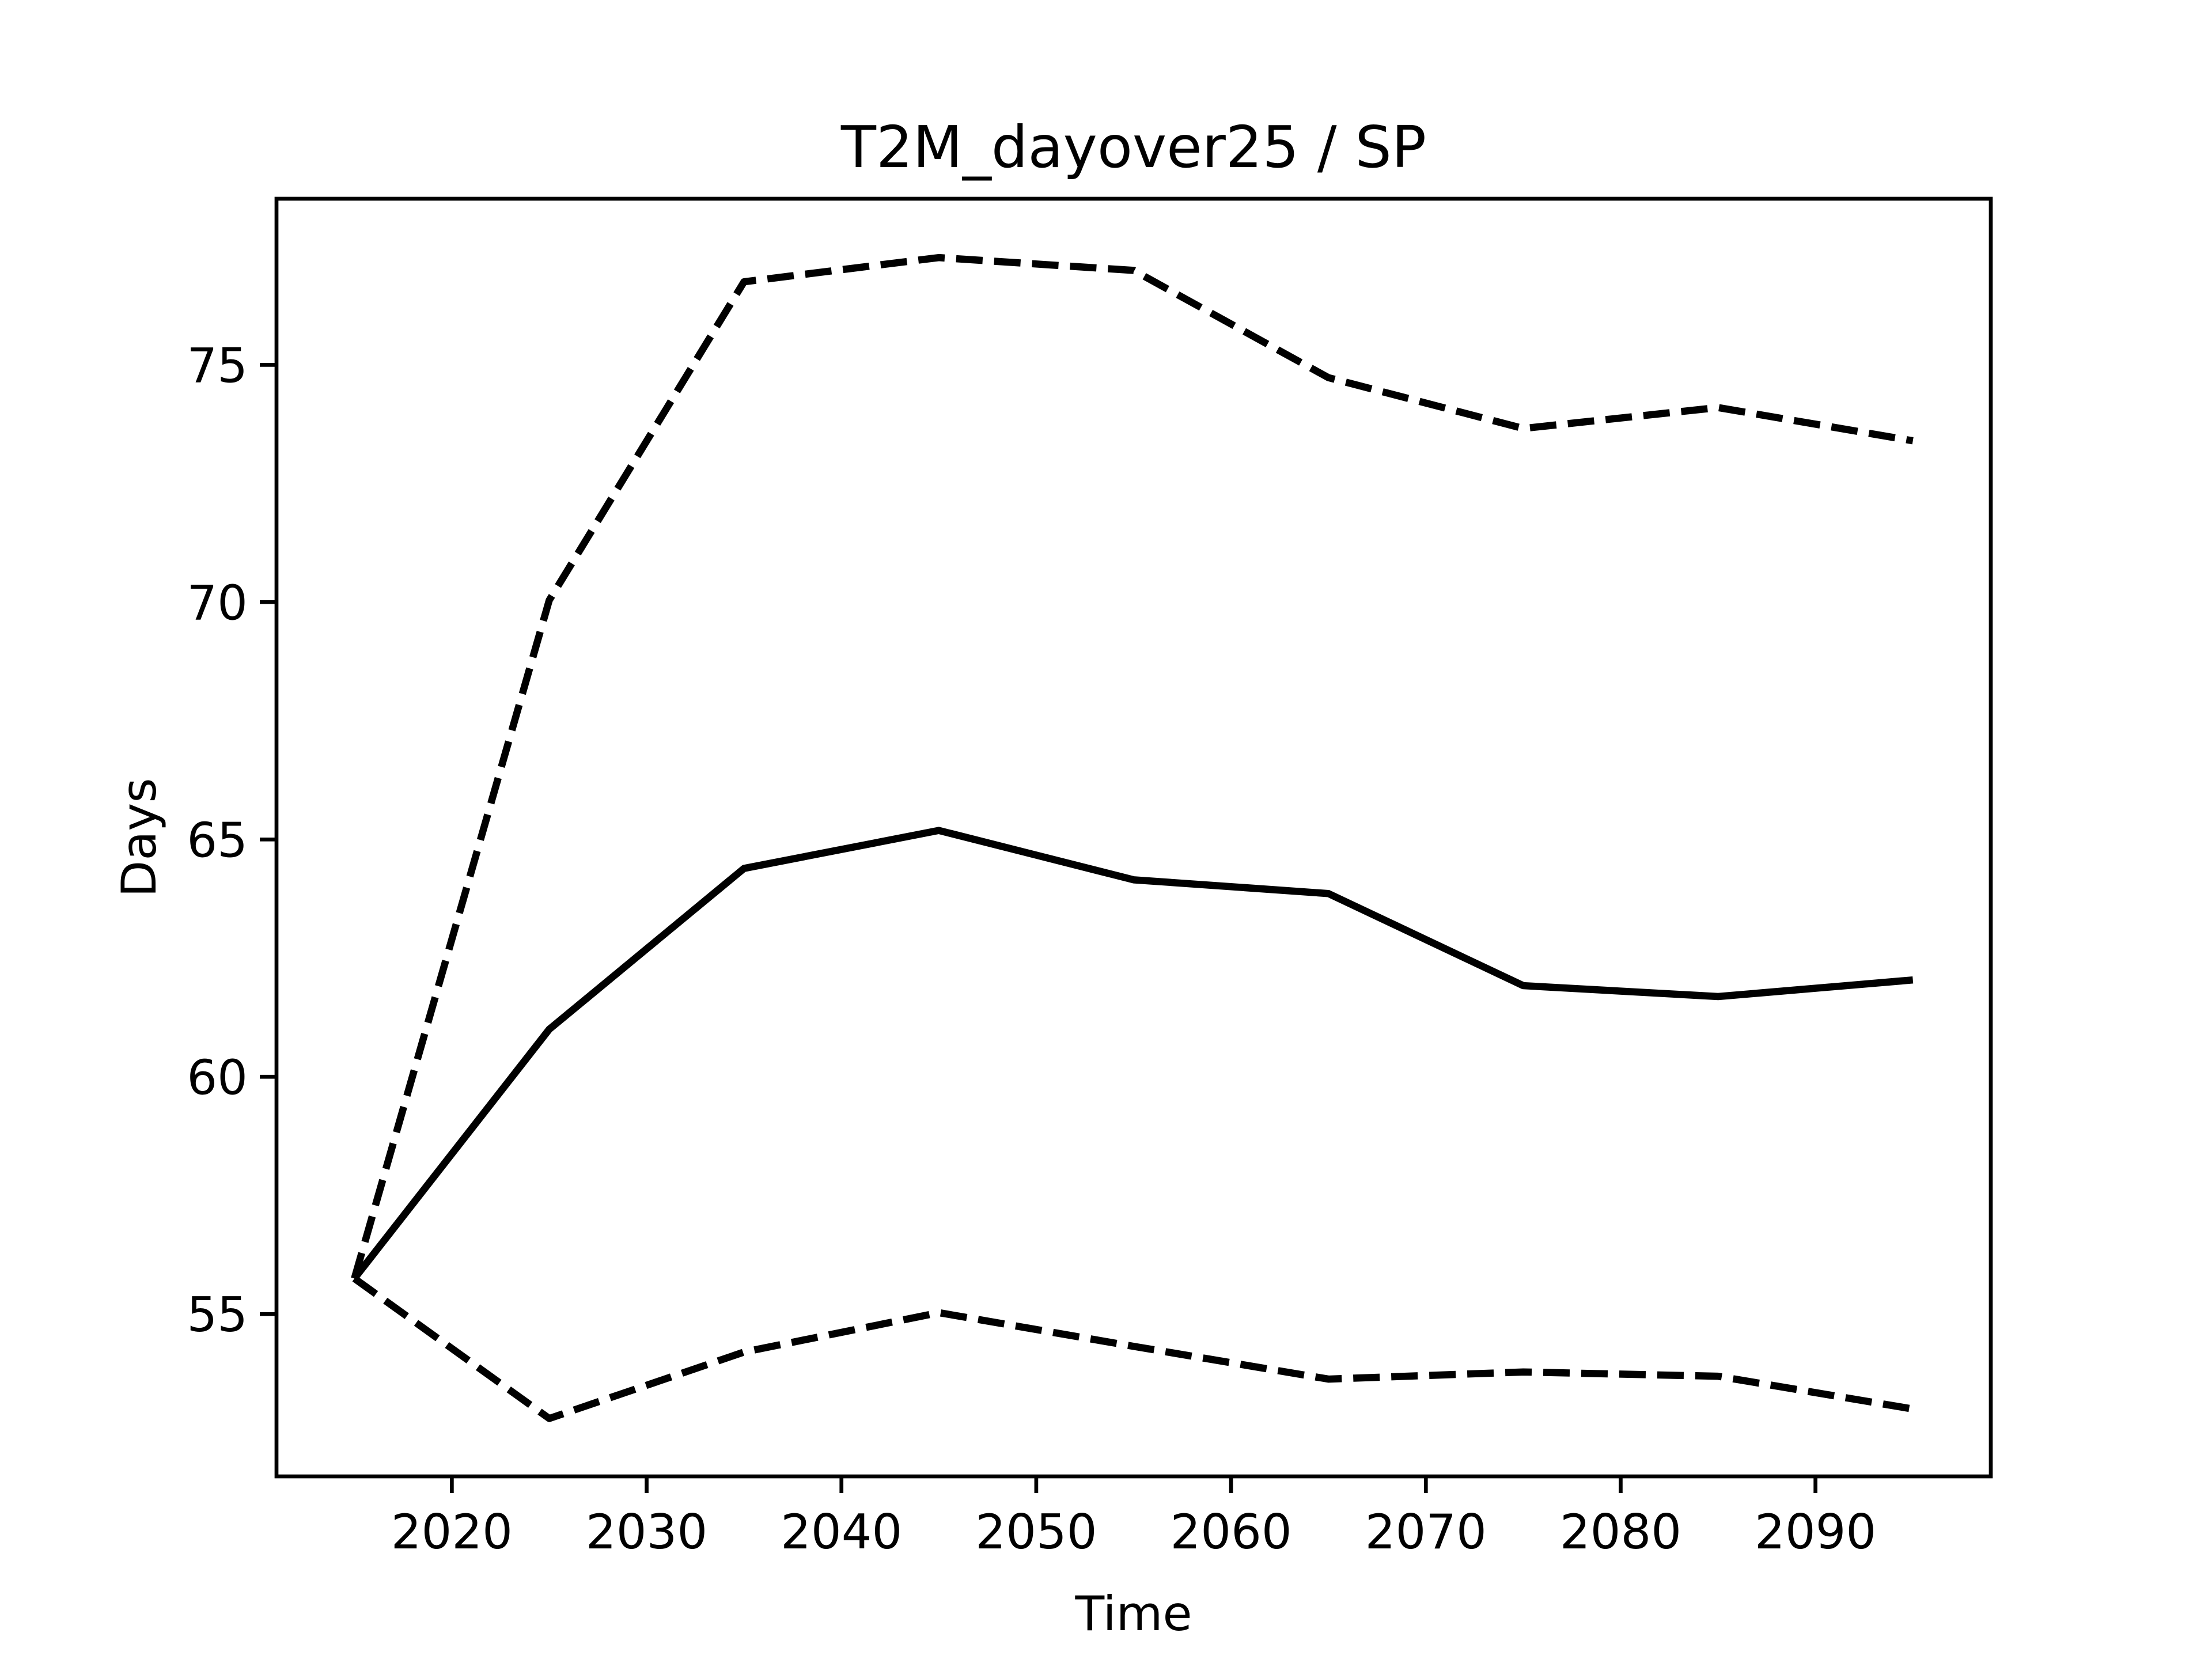 Image resolution: width=2212 pixels, height=1659 pixels. I want to click on y-tick-label: 60, so click(217, 1077).